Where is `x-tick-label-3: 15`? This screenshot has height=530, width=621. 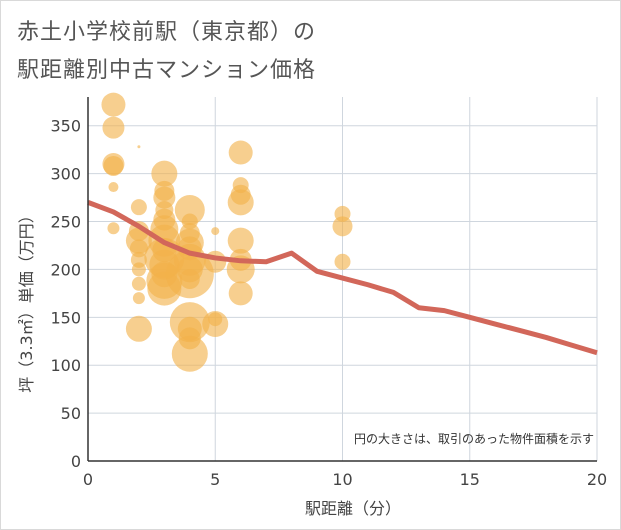
x-tick-label-3: 15 is located at coordinates (470, 479).